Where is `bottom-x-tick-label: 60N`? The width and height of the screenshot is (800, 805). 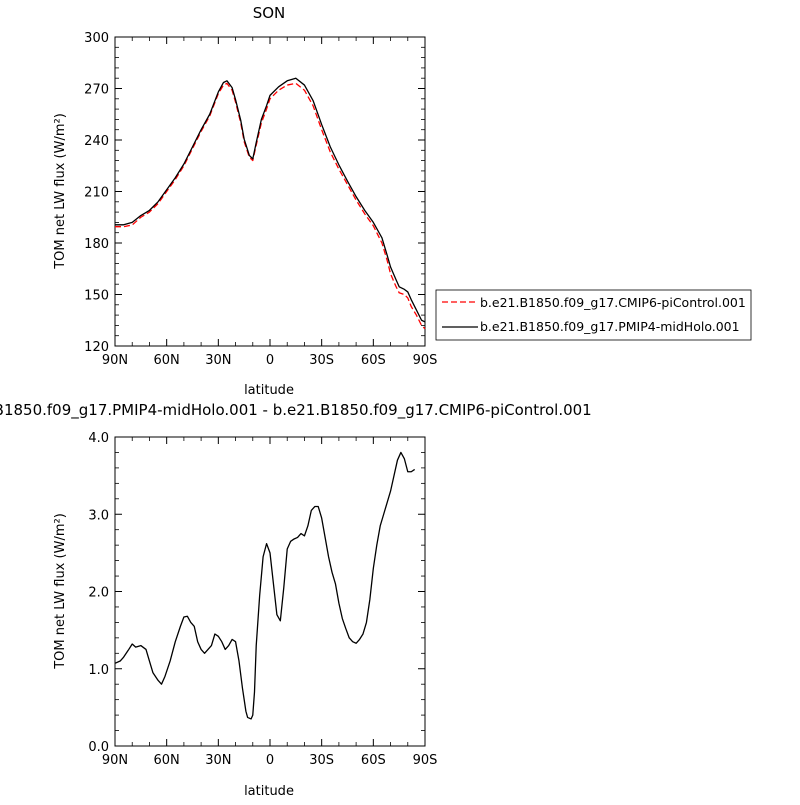
bottom-x-tick-label: 60N is located at coordinates (167, 760).